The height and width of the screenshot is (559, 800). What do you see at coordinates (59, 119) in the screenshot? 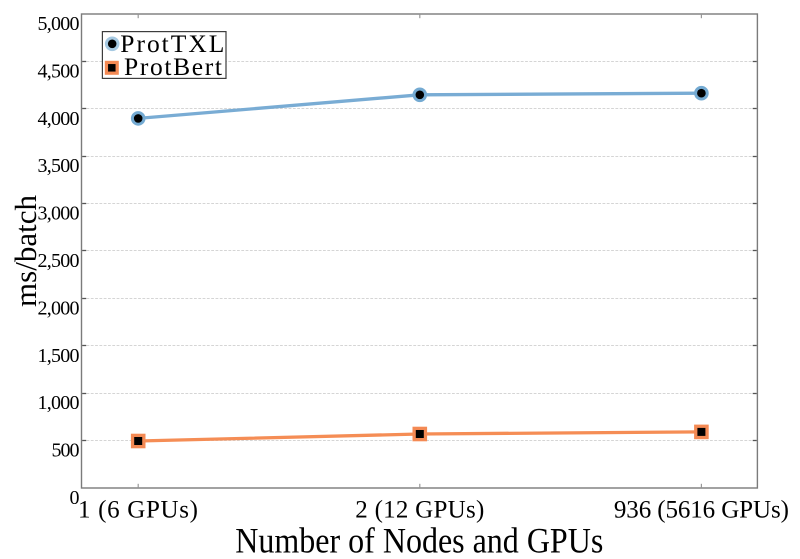
I see `svg-text: 4,000` at bounding box center [59, 119].